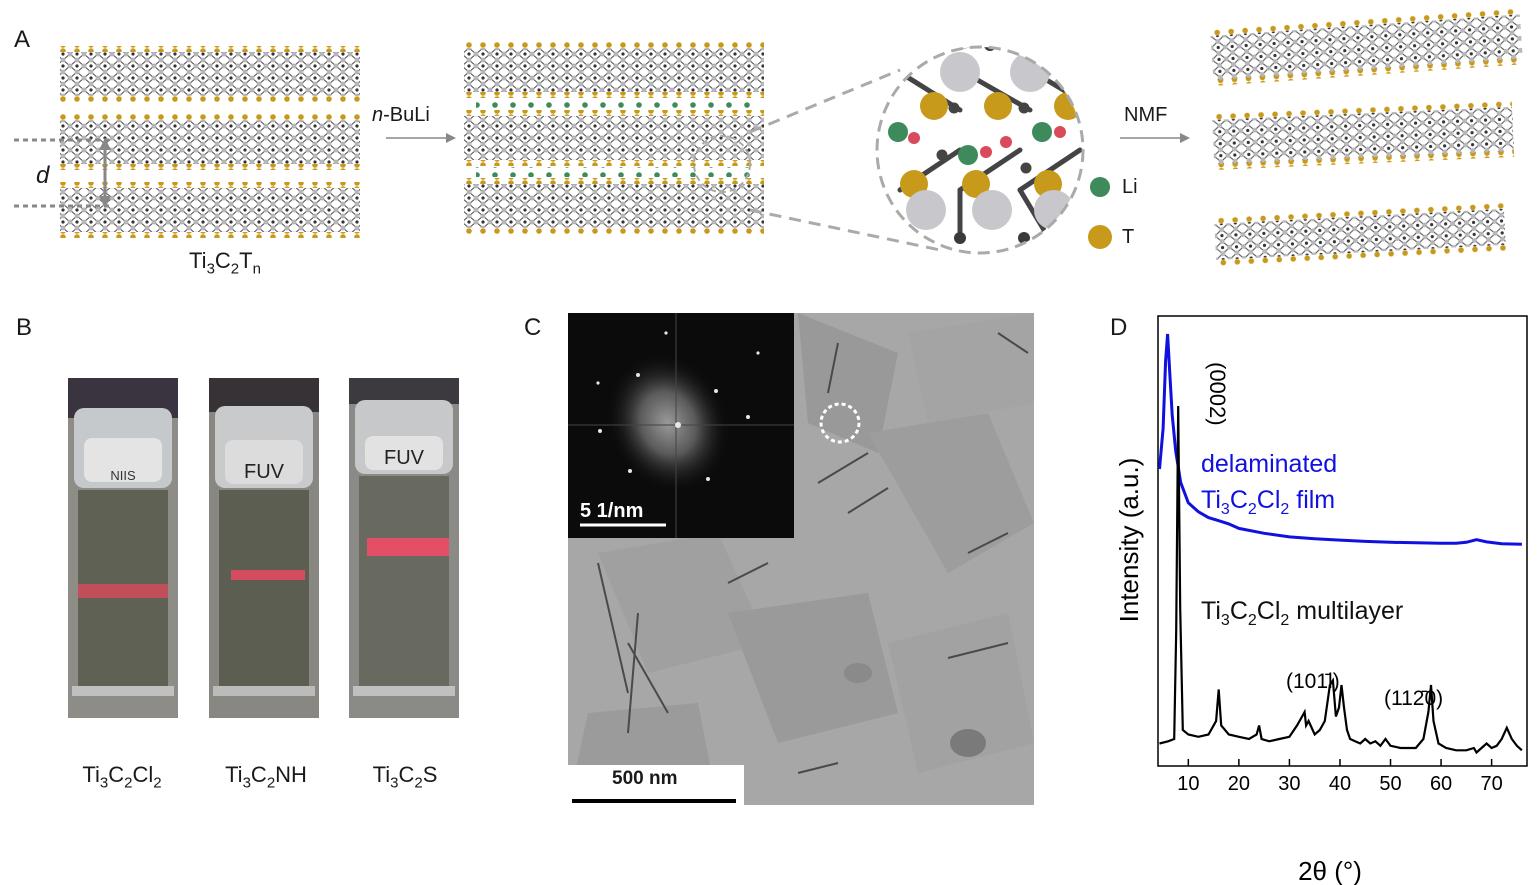  Describe the element at coordinates (1119, 327) in the screenshot. I see `panel-letter-d: D` at that location.